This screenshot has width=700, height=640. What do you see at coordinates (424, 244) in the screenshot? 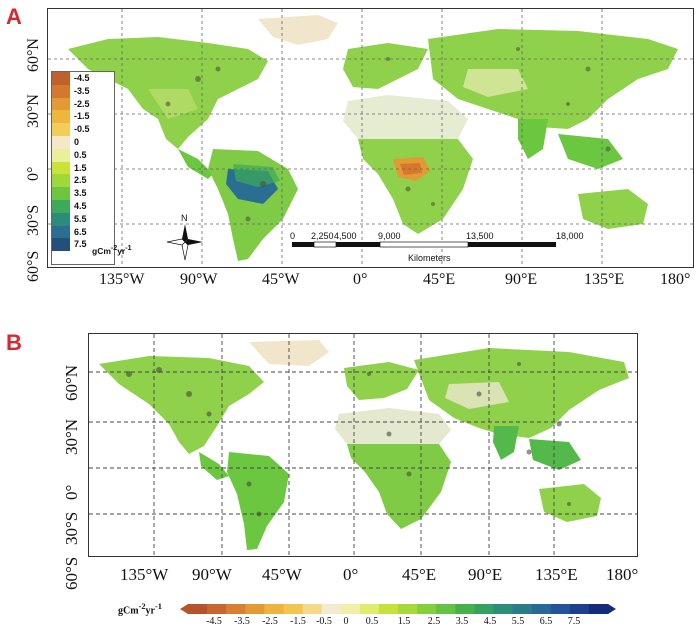
I see `scale-bar` at bounding box center [424, 244].